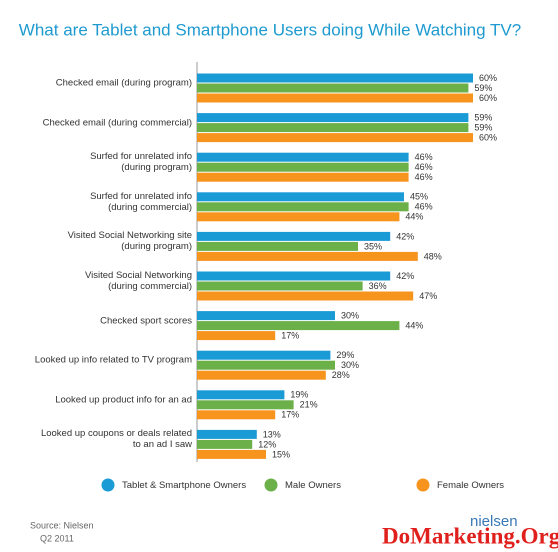  Describe the element at coordinates (419, 197) in the screenshot. I see `value-label: 45%` at that location.